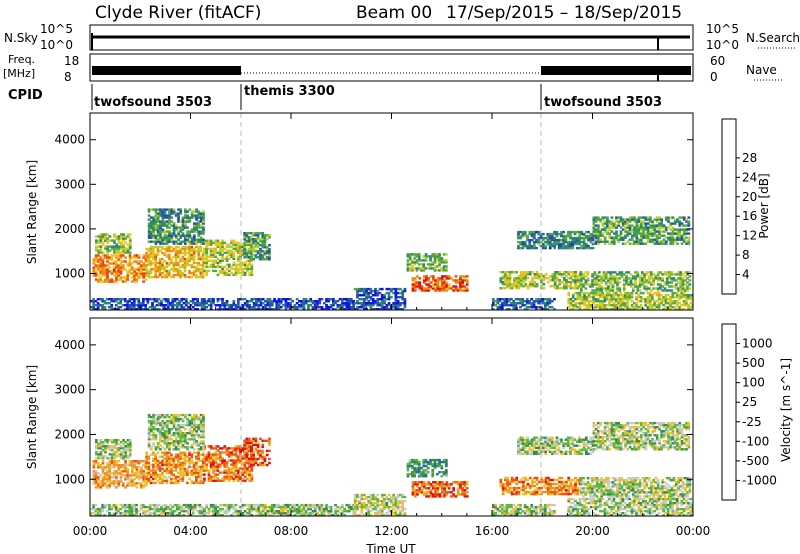 The height and width of the screenshot is (554, 800). What do you see at coordinates (153, 102) in the screenshot?
I see `cpid-segment-1: twofsound 3503` at bounding box center [153, 102].